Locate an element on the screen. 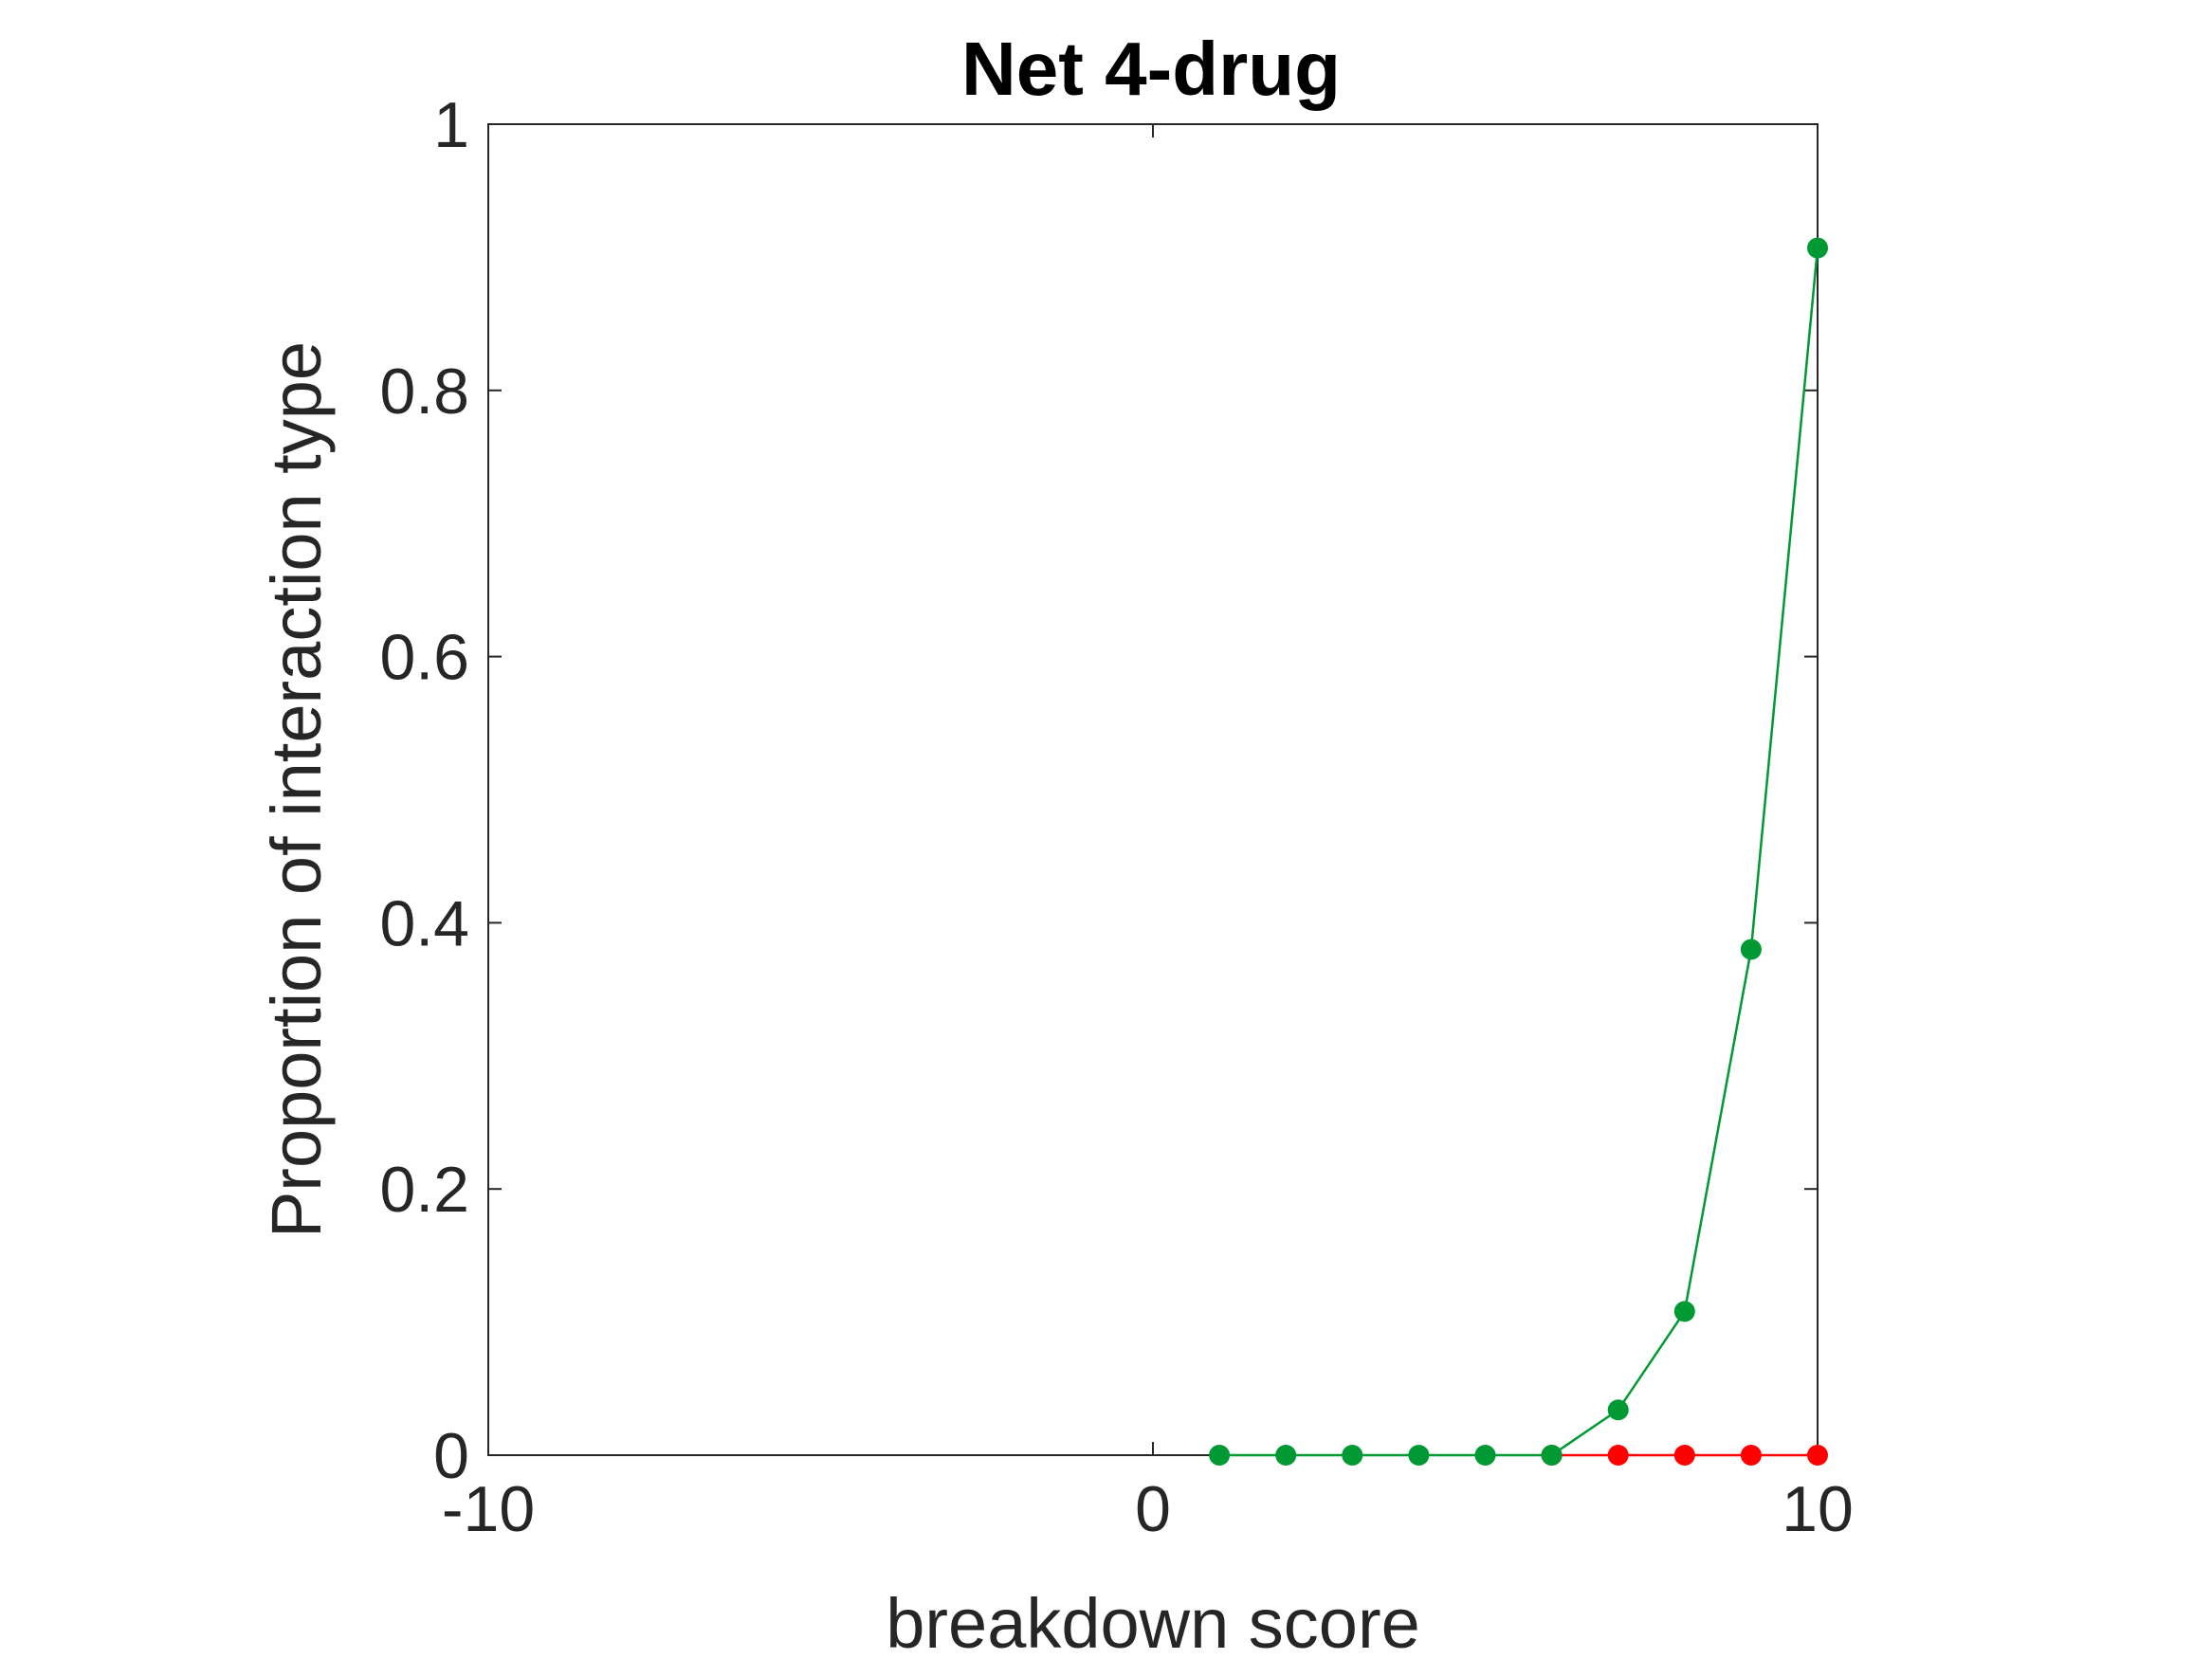  y-tick-label: 1 is located at coordinates (451, 125).